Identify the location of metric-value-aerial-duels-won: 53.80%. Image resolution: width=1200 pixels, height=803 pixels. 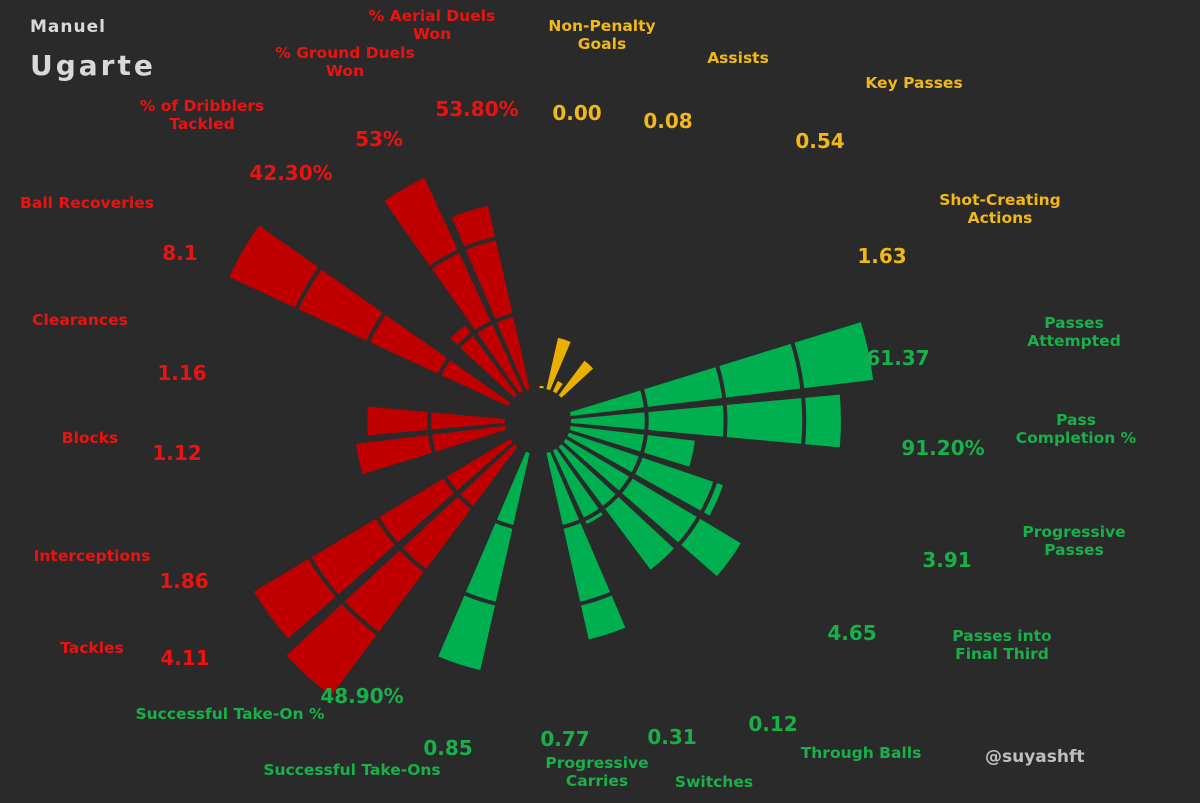
(477, 109).